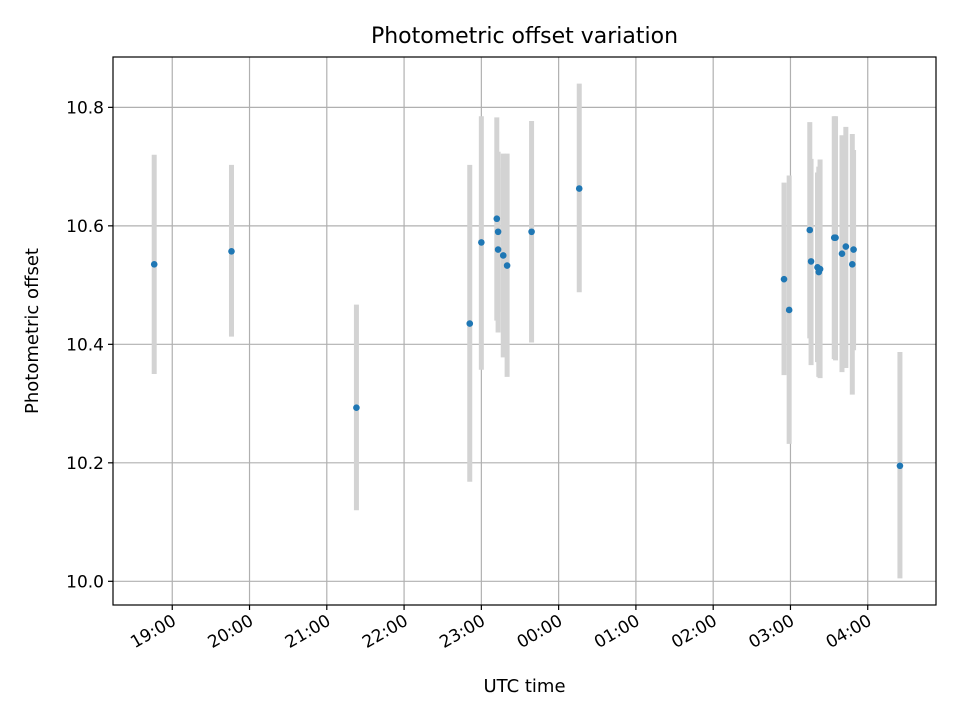 The width and height of the screenshot is (960, 720). I want to click on x-tick-label: 00:00, so click(540, 632).